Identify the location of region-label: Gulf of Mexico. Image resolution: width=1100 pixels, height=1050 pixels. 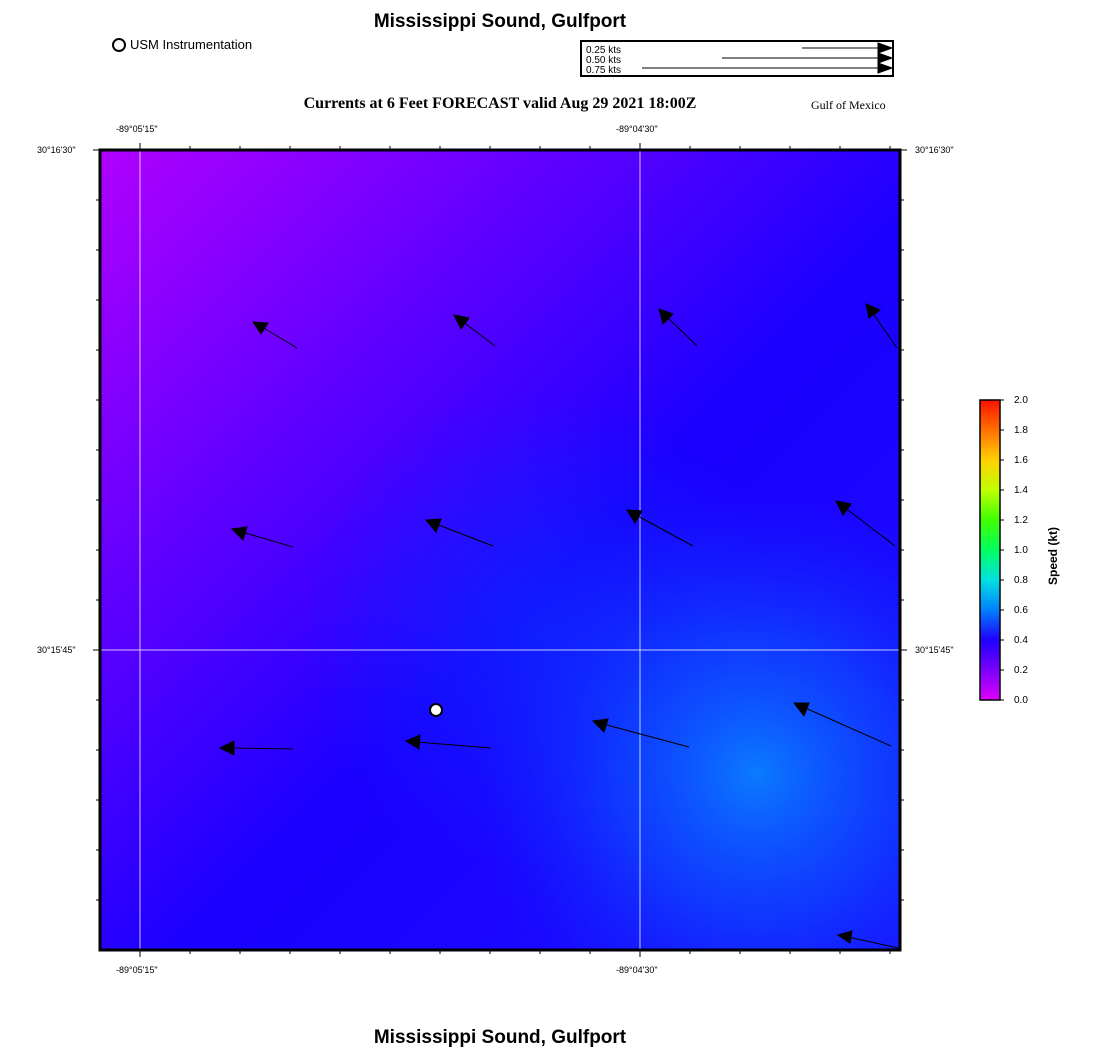
(848, 105).